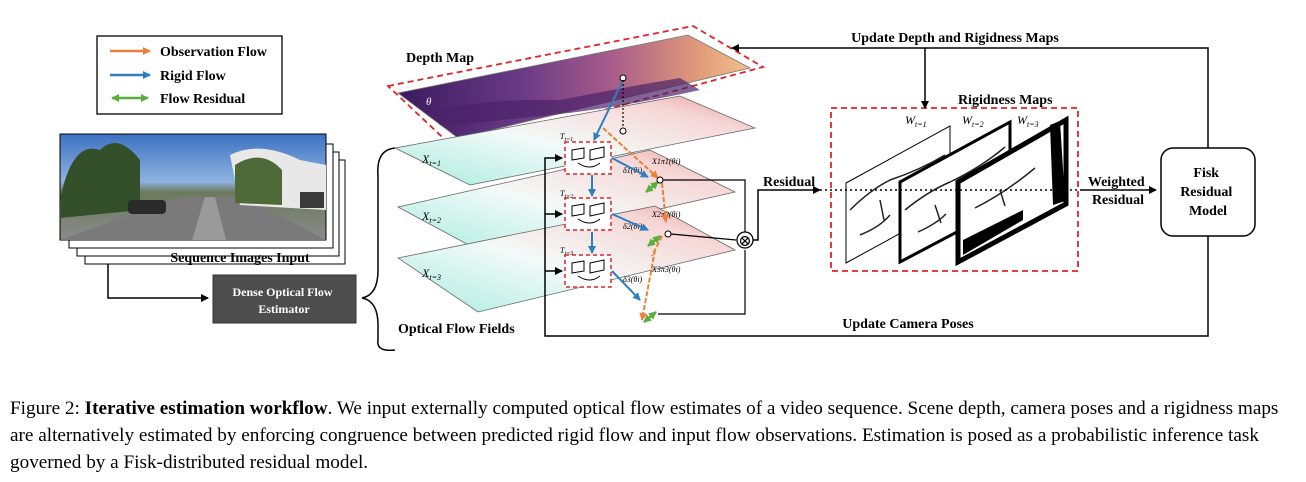  What do you see at coordinates (566, 194) in the screenshot?
I see `t-label-t2: Tt=2` at bounding box center [566, 194].